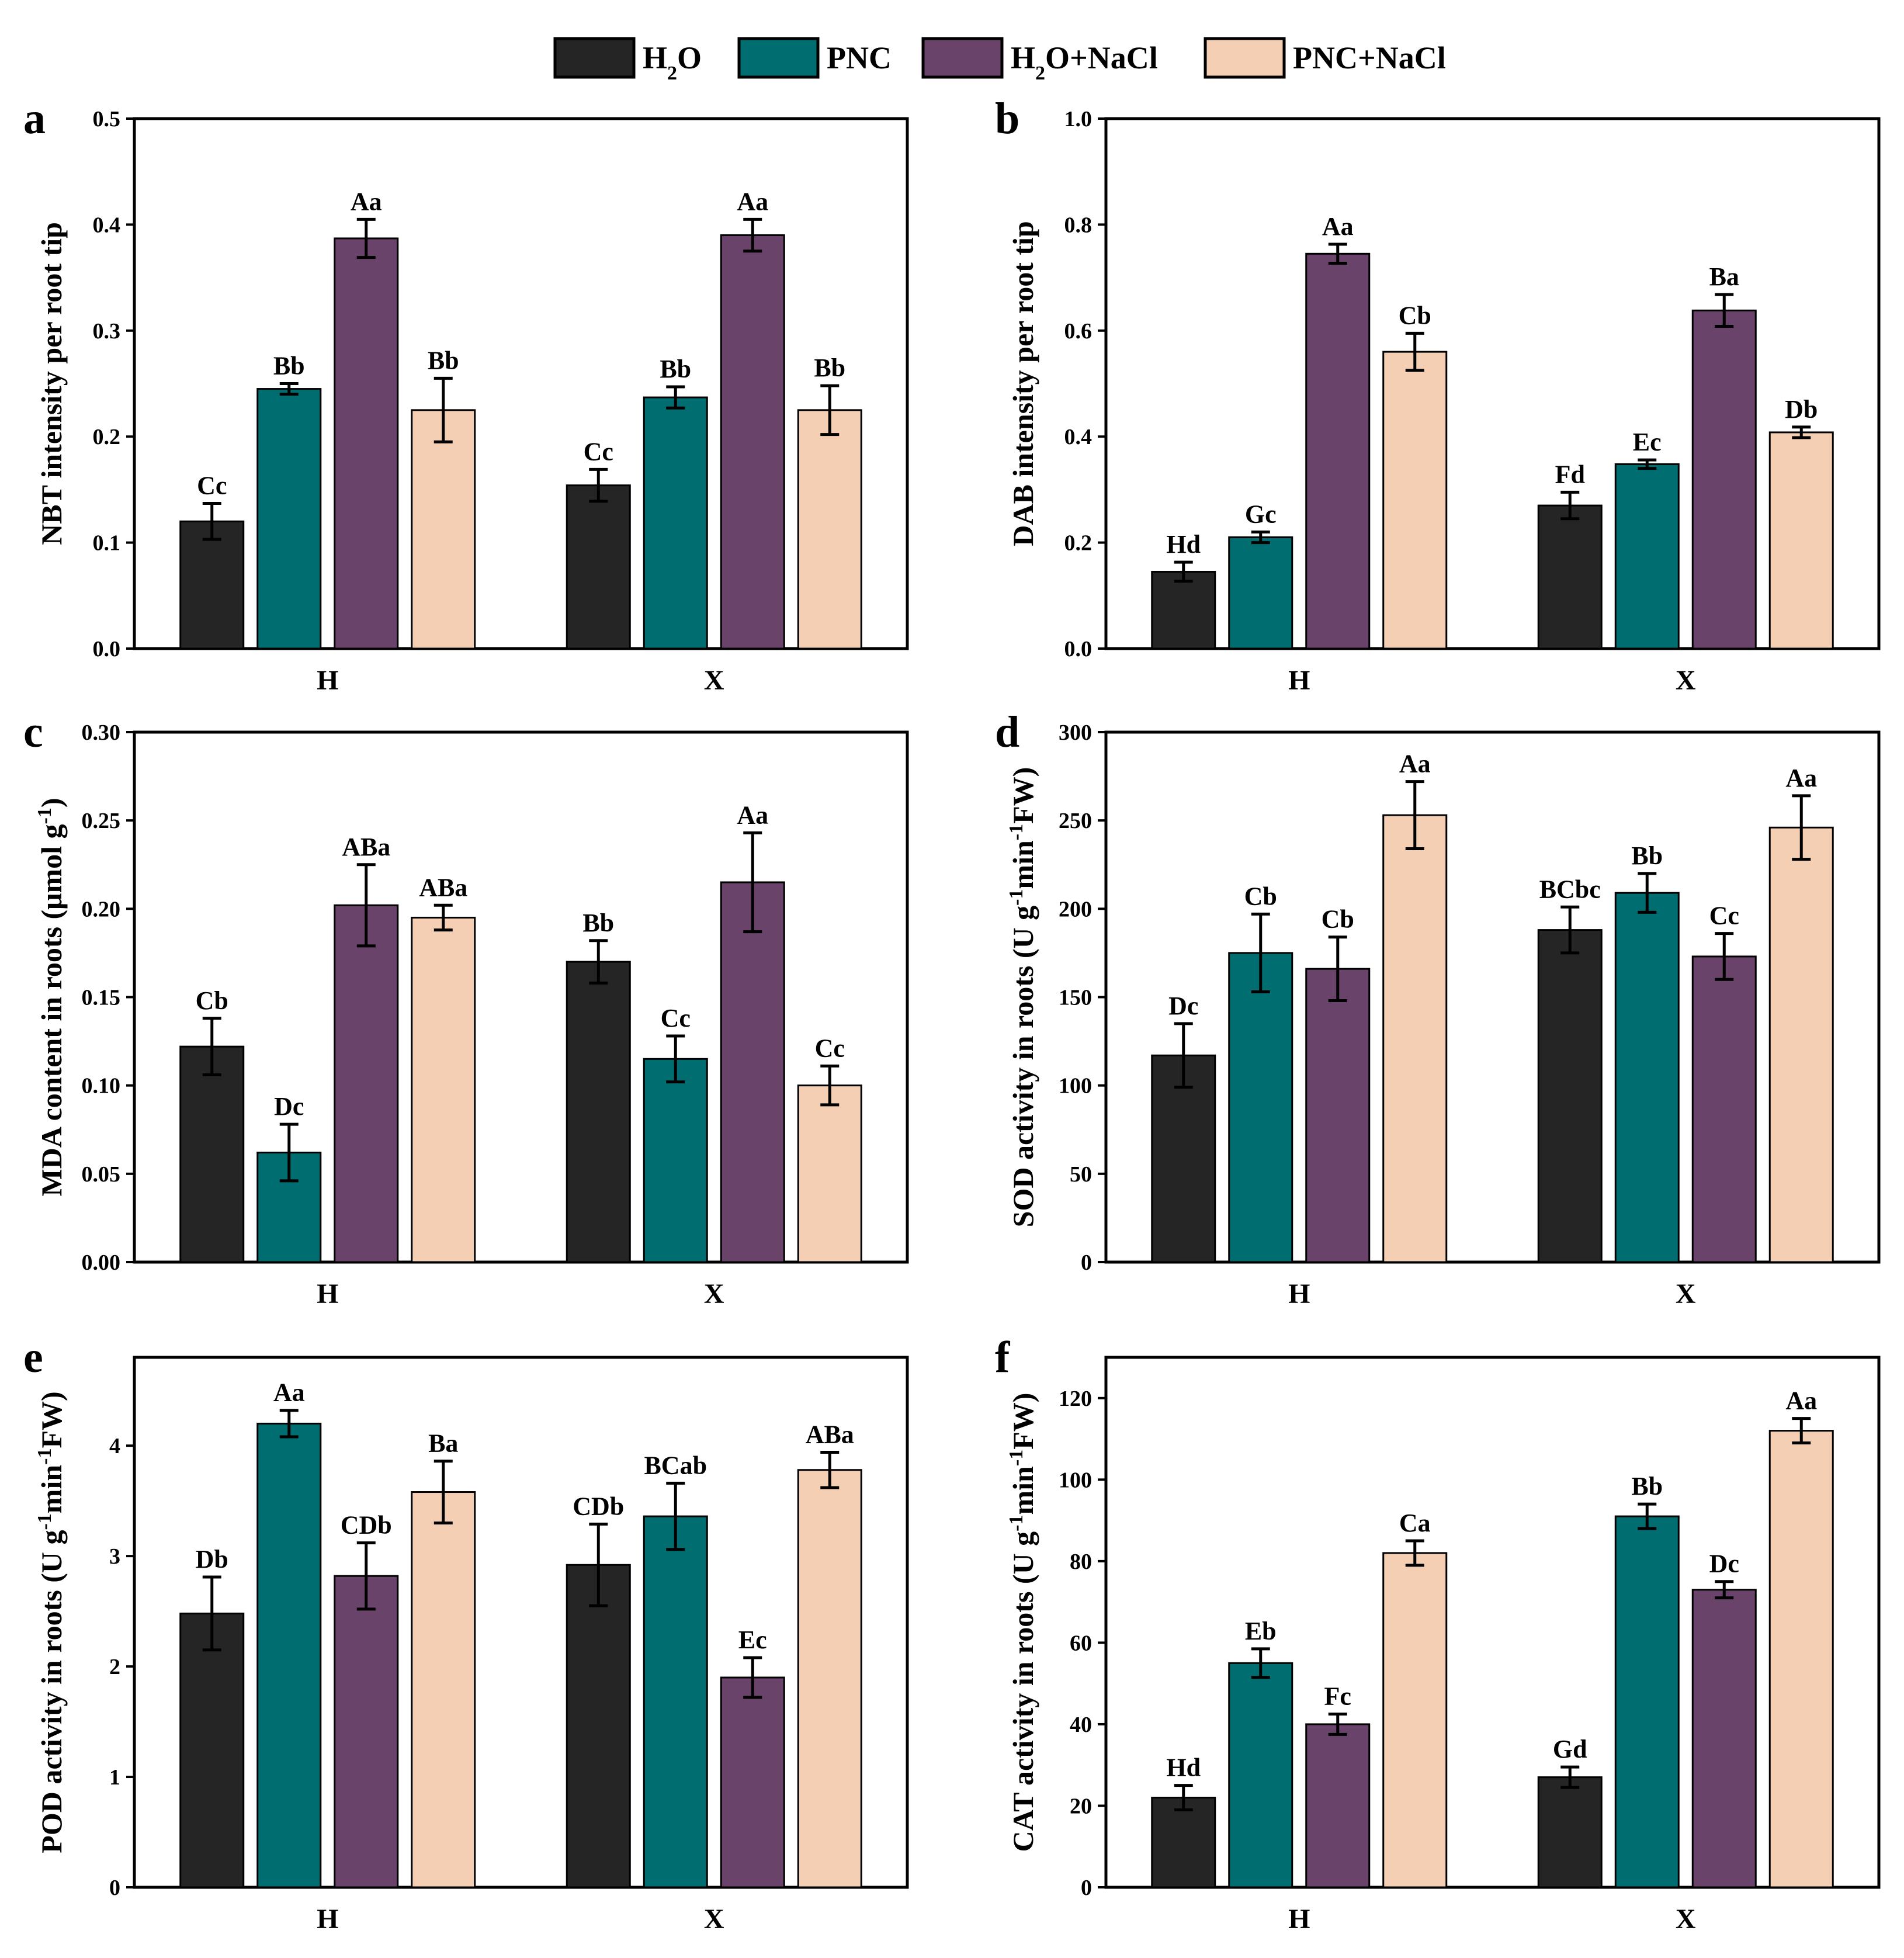 The width and height of the screenshot is (1904, 1958). What do you see at coordinates (1078, 543) in the screenshot?
I see `y-tick-label: 0.2` at bounding box center [1078, 543].